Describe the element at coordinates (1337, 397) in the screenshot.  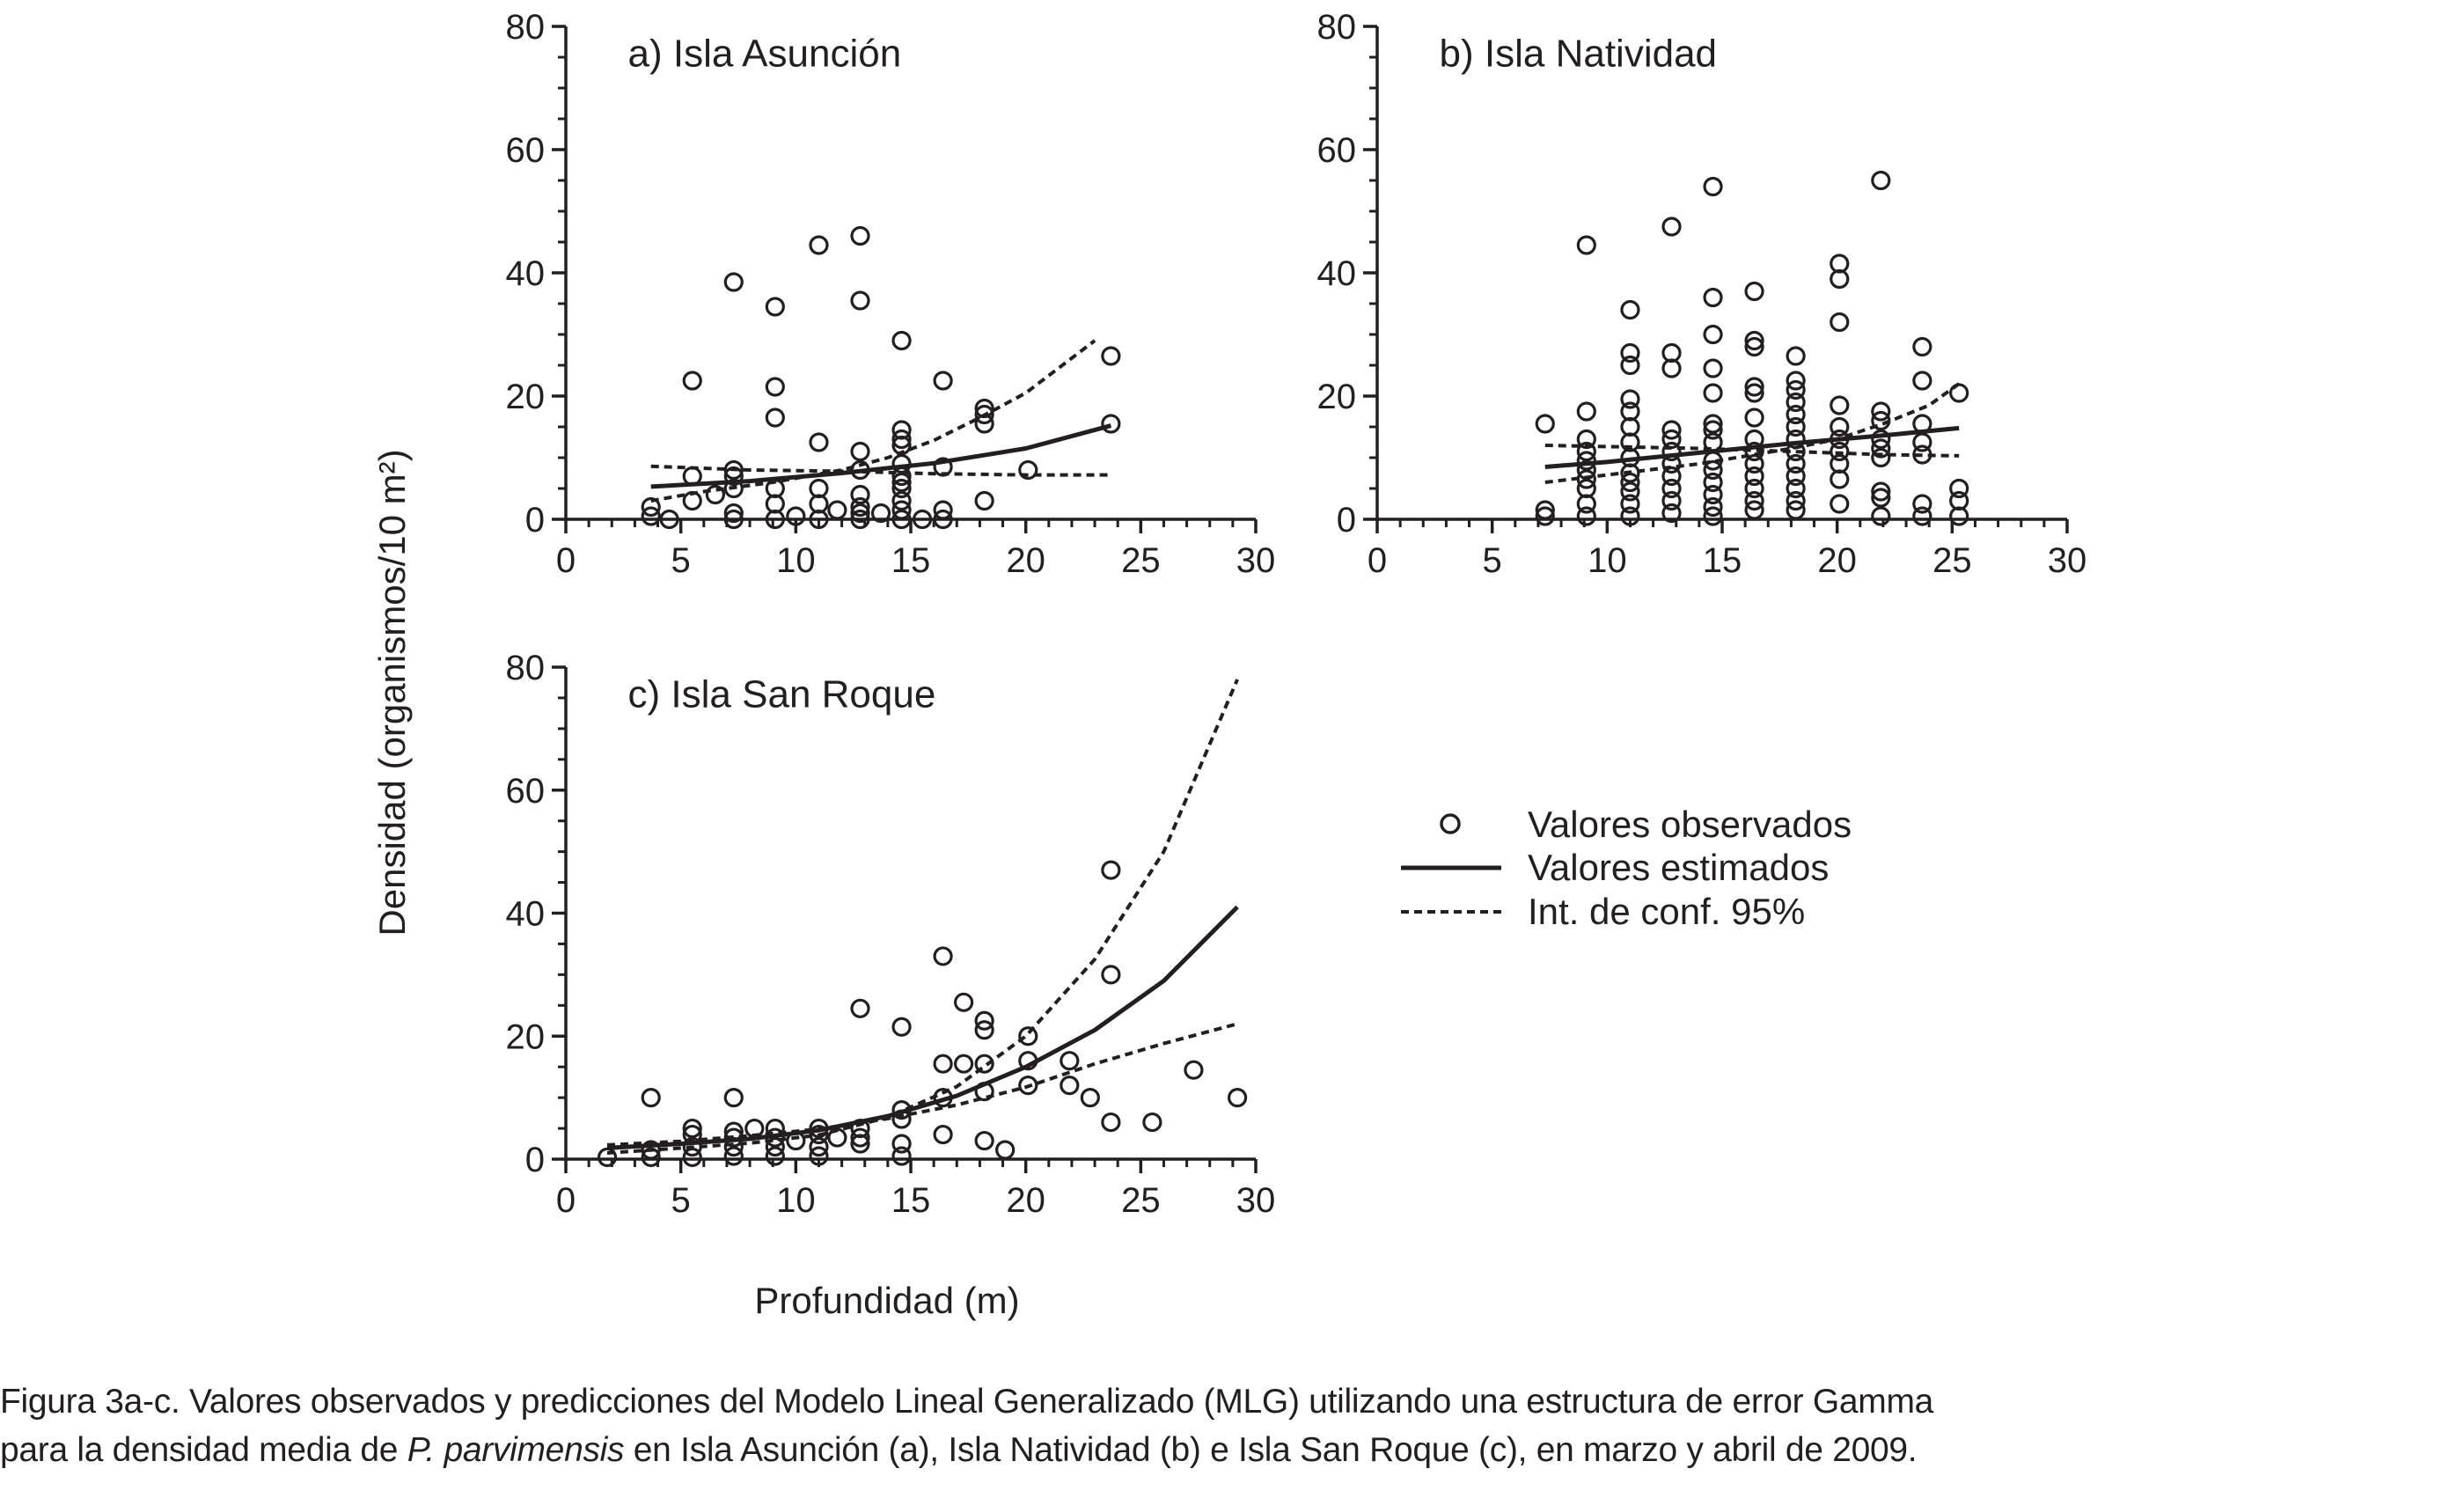
I see `y-tick-label: 20` at that location.